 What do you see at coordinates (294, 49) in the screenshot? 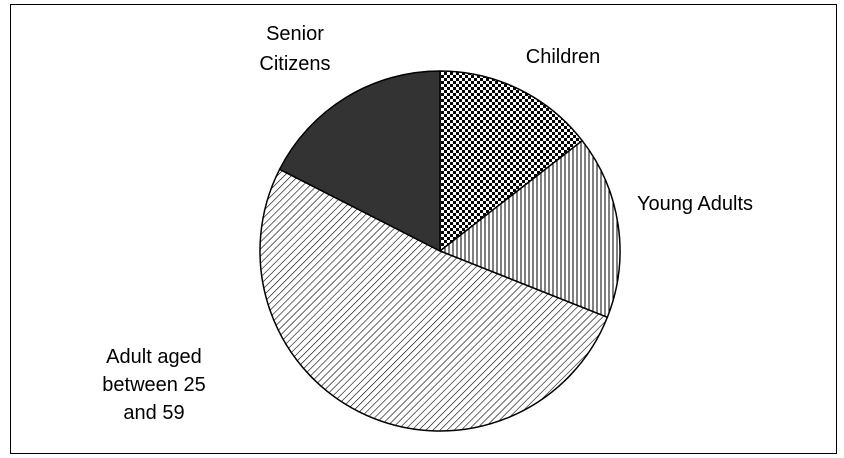
I see `slice-label-senior-citizens: Senior Citizens` at bounding box center [294, 49].